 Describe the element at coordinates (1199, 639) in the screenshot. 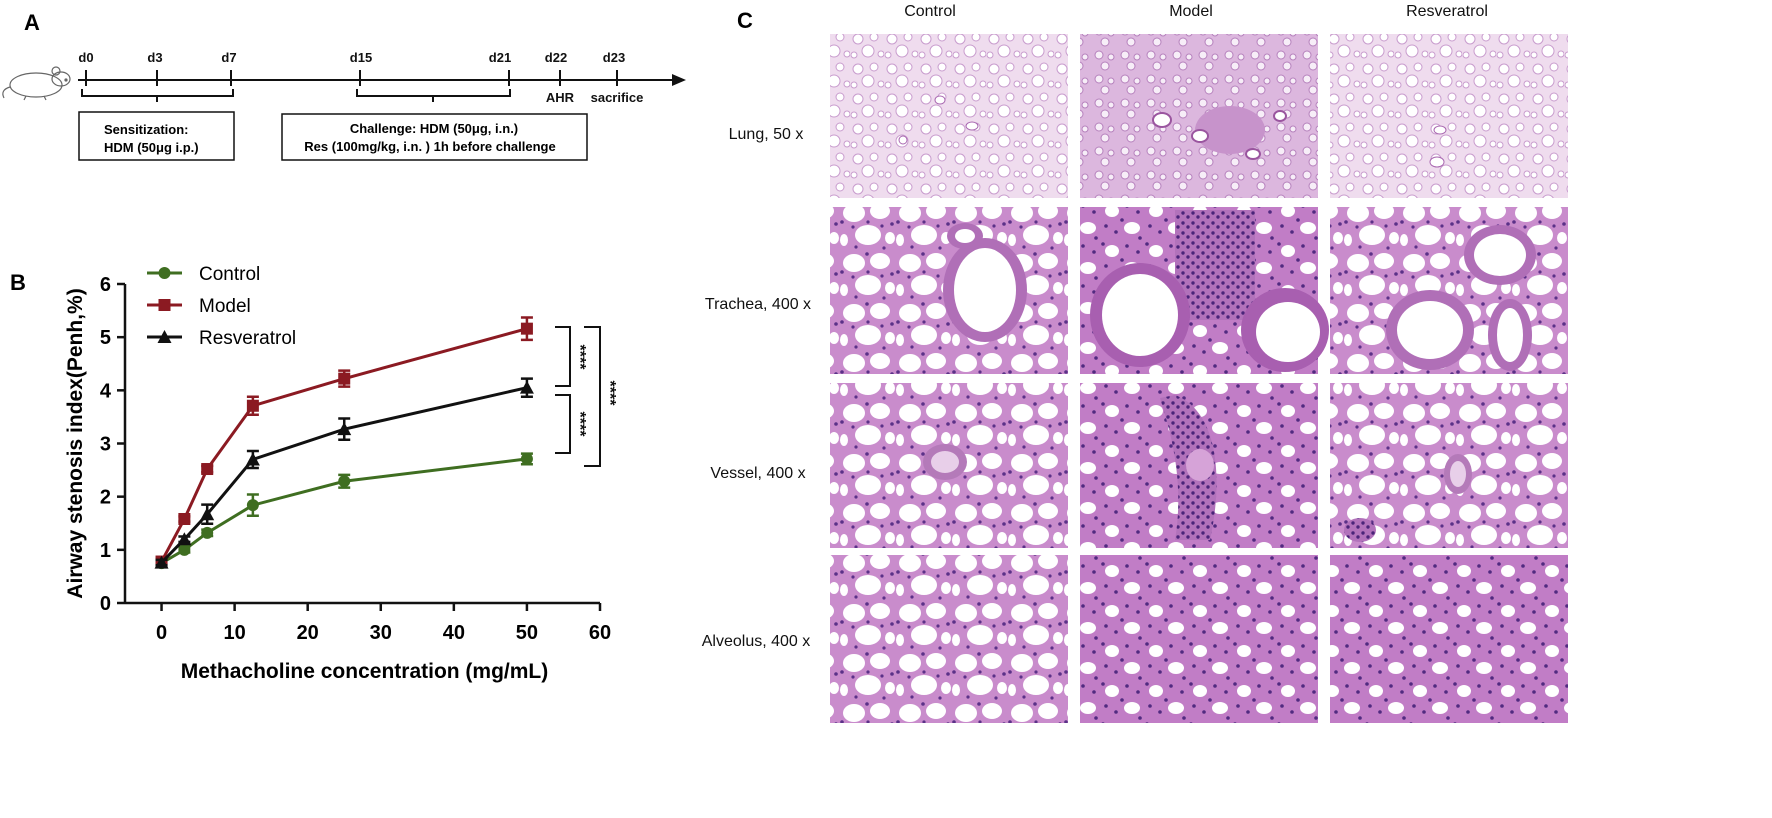

I see `micrograph-alveolus-model` at that location.